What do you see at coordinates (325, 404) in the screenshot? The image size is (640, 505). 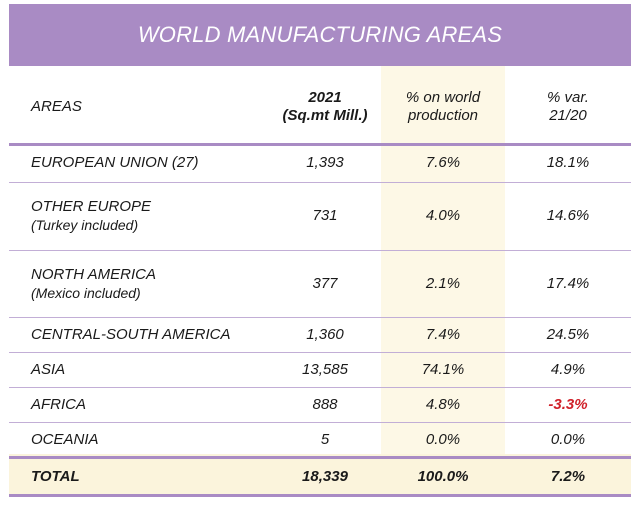 I see `row-value: 888` at bounding box center [325, 404].